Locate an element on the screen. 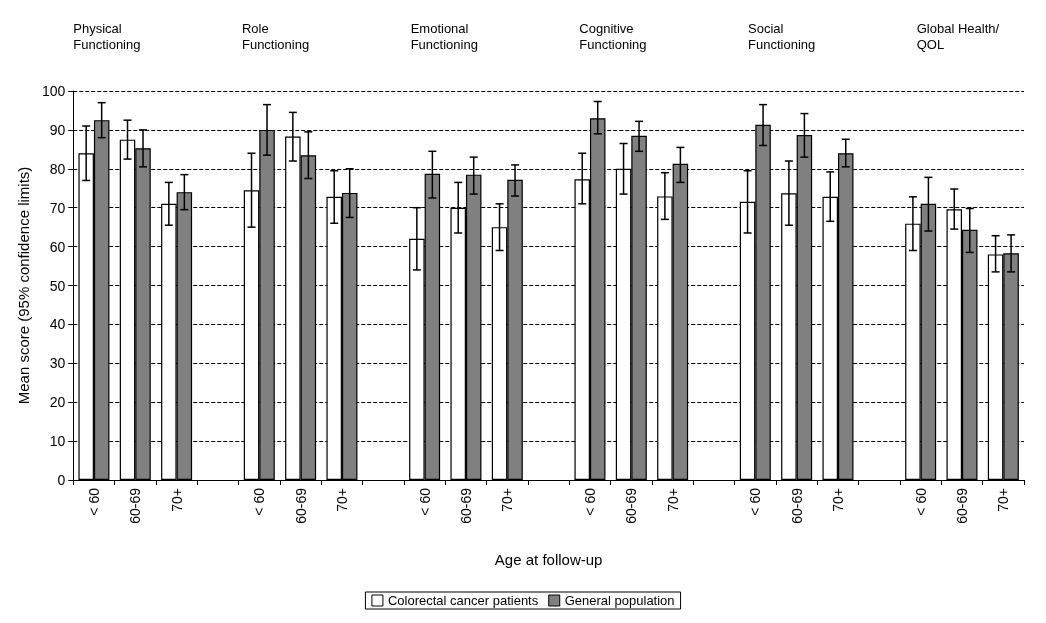 The height and width of the screenshot is (623, 1046). y-tick-label: 70 is located at coordinates (57, 207).